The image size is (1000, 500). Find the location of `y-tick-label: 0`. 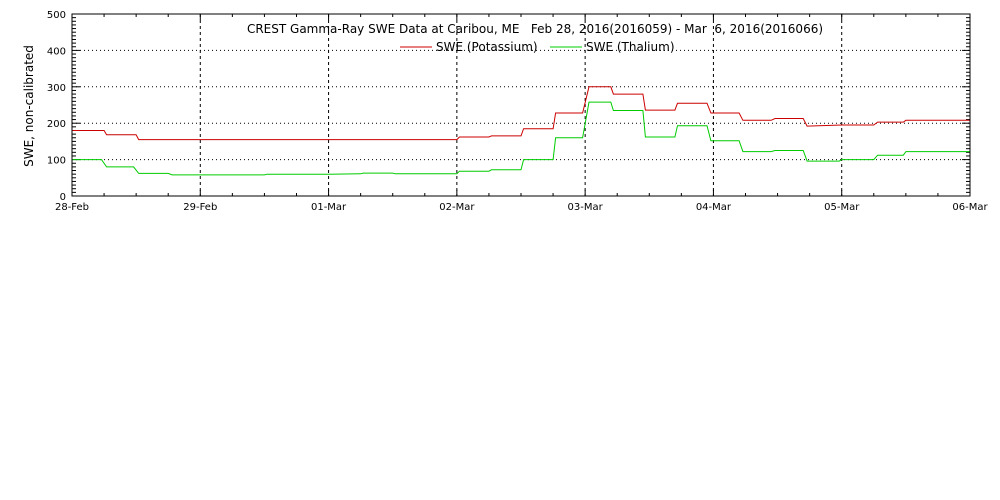

y-tick-label: 0 is located at coordinates (63, 197).